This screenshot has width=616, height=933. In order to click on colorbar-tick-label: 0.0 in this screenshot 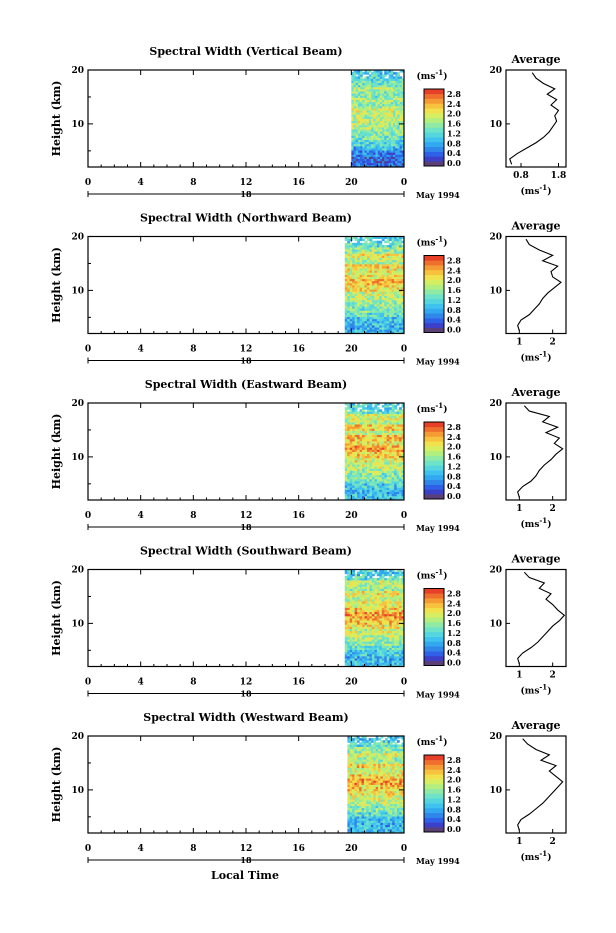, I will do `click(454, 163)`.